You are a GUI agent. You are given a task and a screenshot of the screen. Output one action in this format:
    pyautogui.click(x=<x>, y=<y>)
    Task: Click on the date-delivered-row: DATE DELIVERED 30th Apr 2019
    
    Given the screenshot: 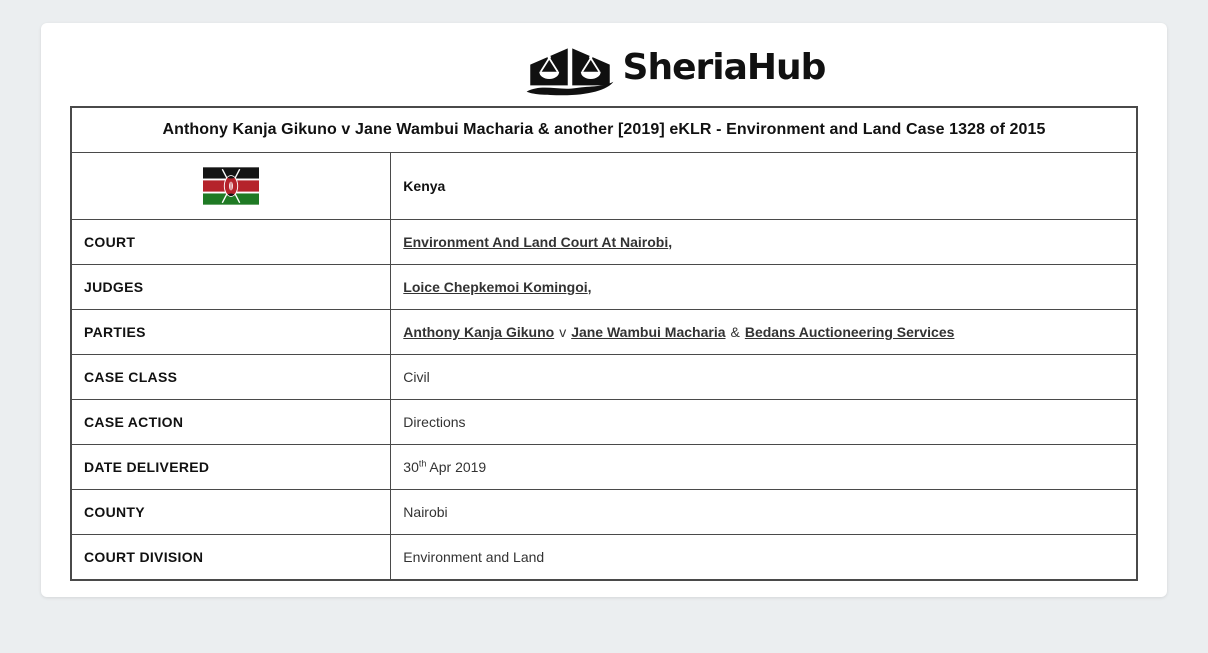 What is the action you would take?
    pyautogui.click(x=604, y=467)
    